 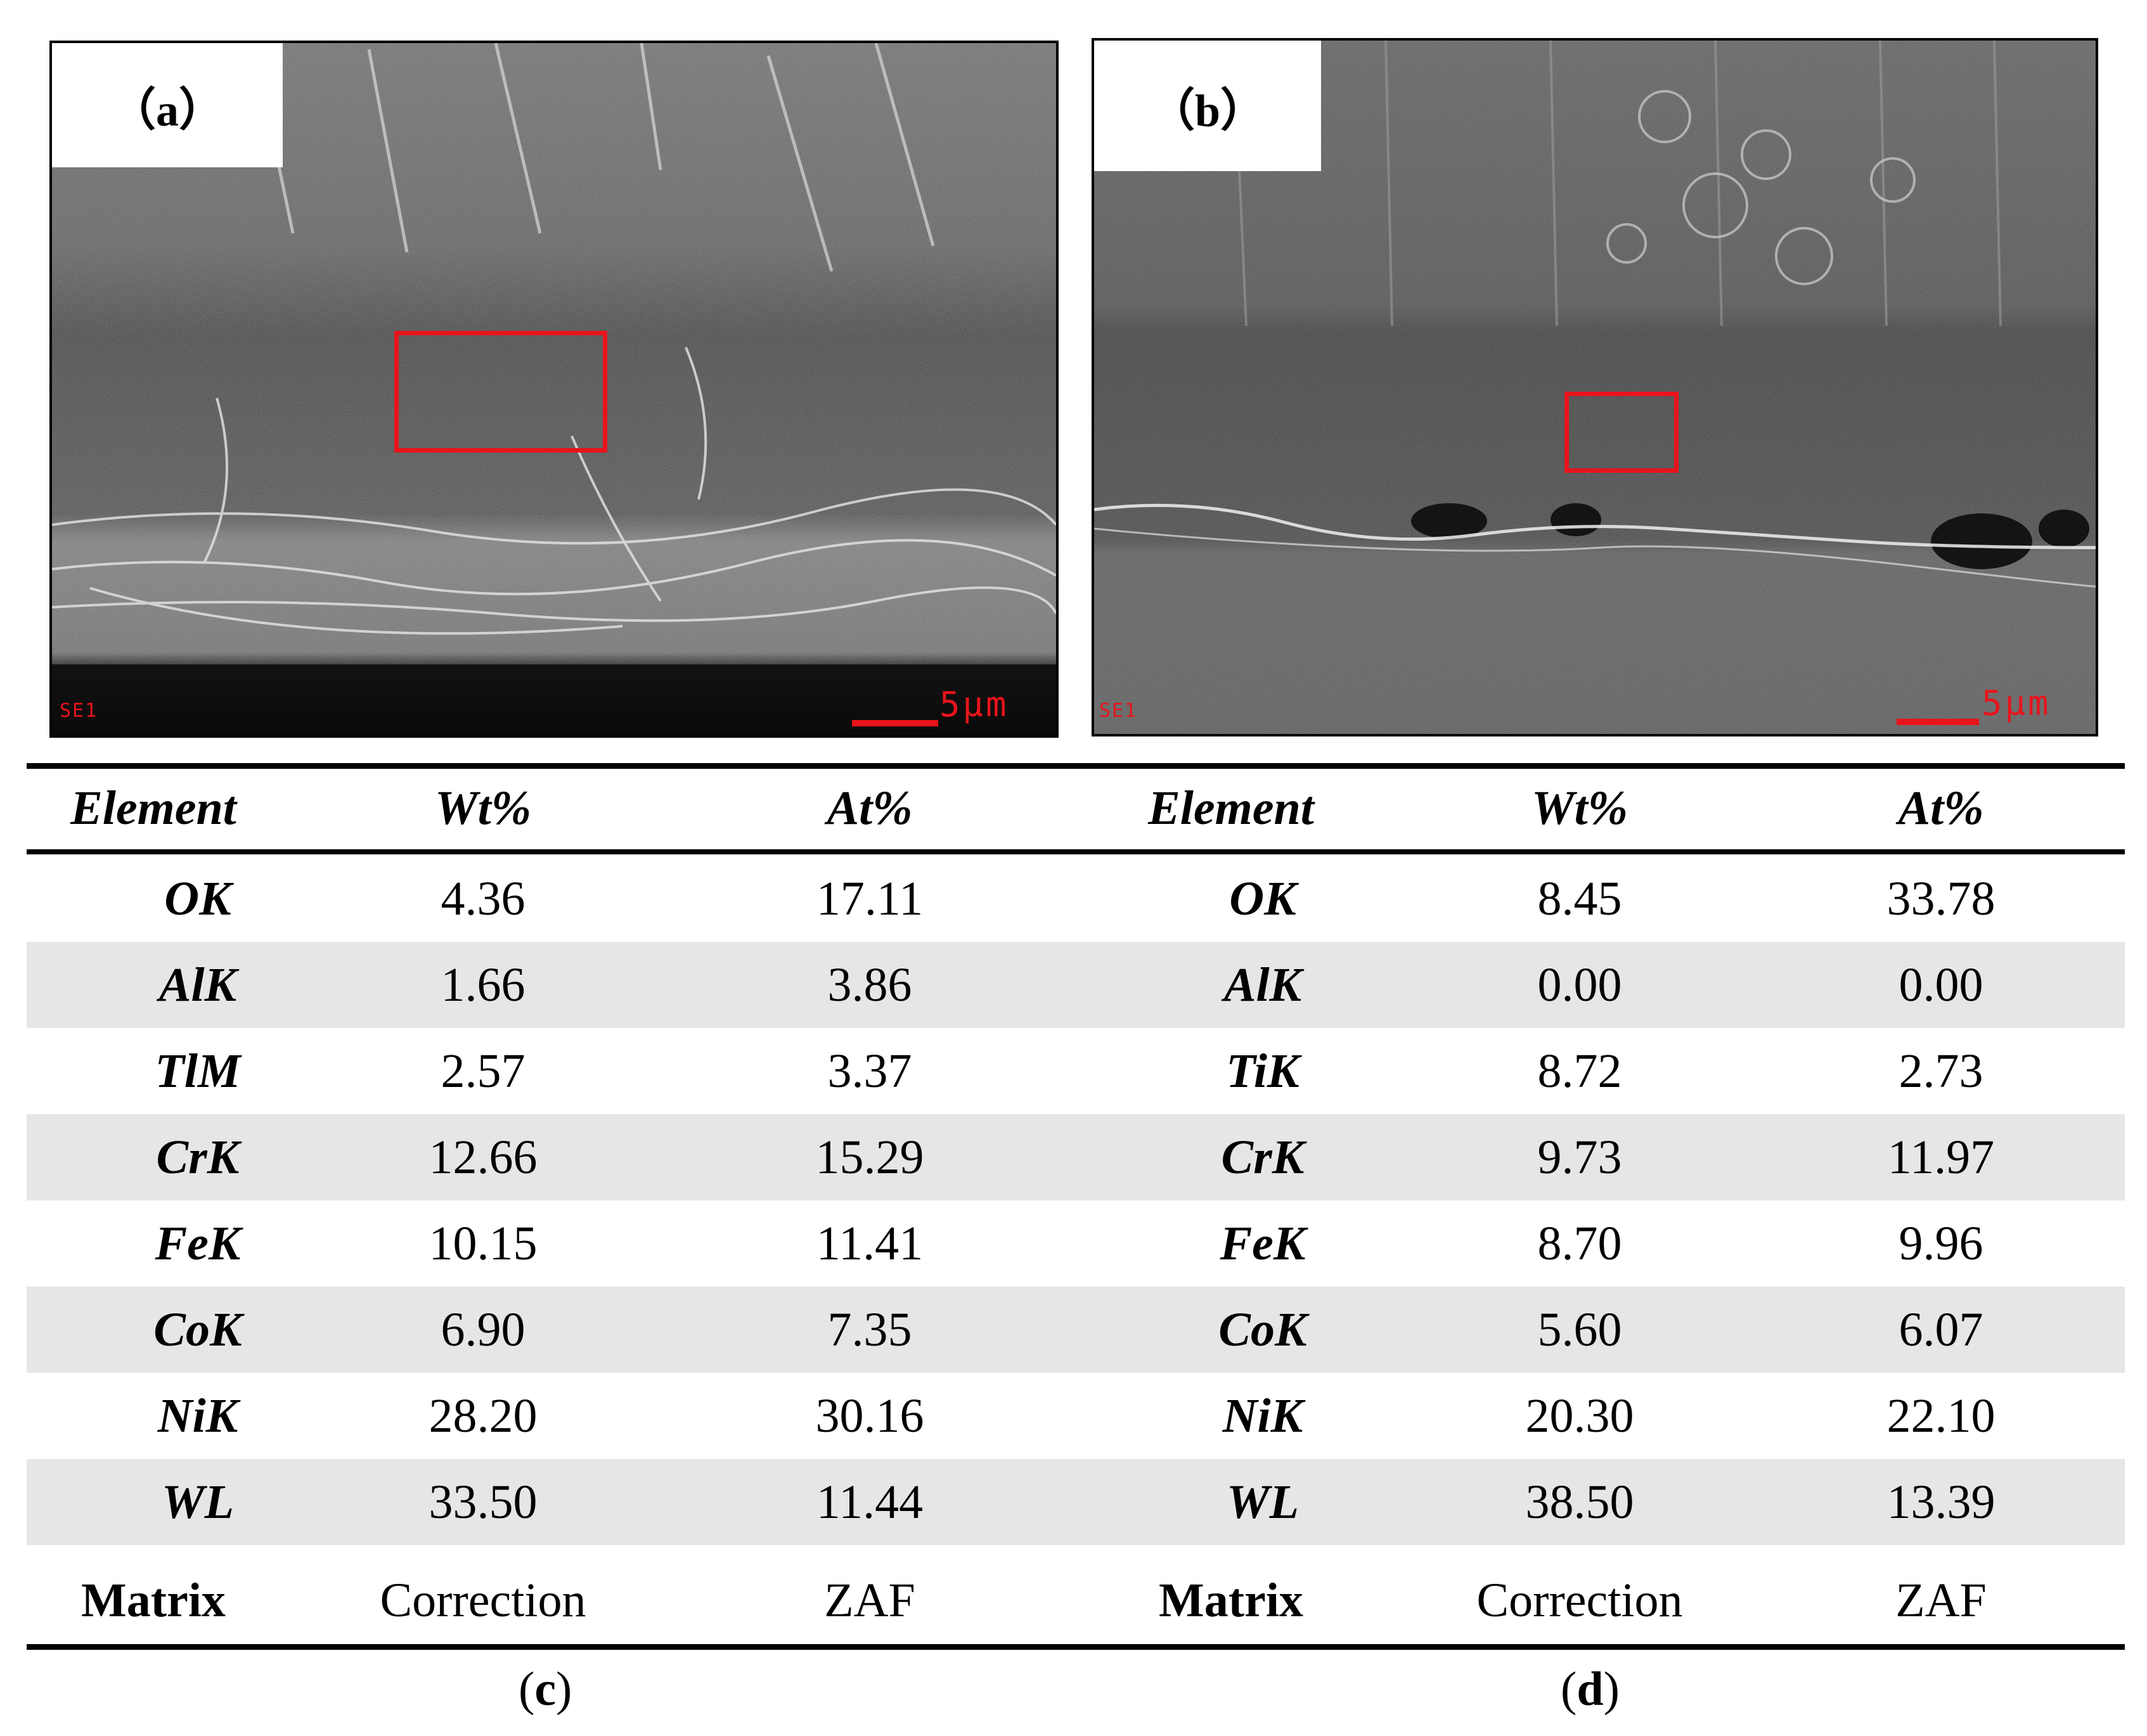 What do you see at coordinates (1621, 432) in the screenshot?
I see `roi-box-b` at bounding box center [1621, 432].